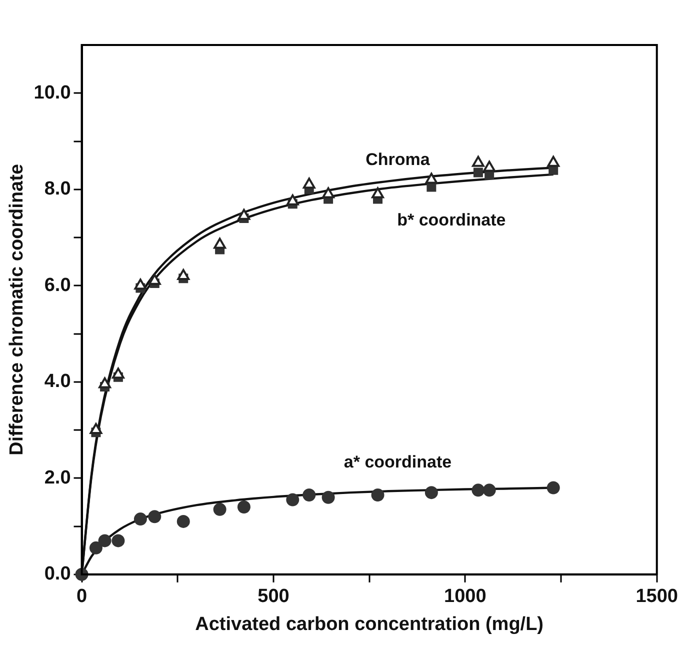  What do you see at coordinates (57, 574) in the screenshot?
I see `y-tick-label: 0.0` at bounding box center [57, 574].